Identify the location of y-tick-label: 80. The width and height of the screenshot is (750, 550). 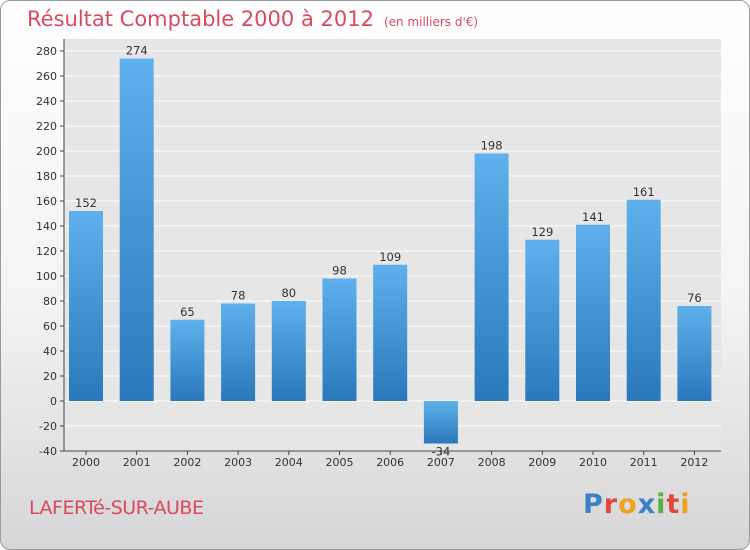
(50, 301).